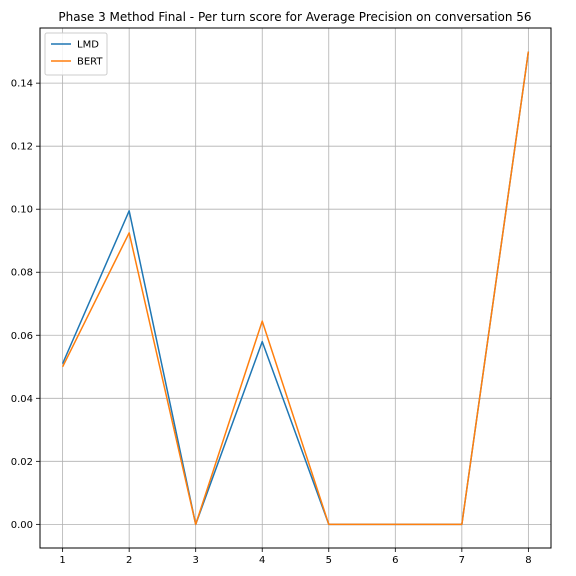  Describe the element at coordinates (22, 525) in the screenshot. I see `y-tick-label-0.00: 0.00` at that location.